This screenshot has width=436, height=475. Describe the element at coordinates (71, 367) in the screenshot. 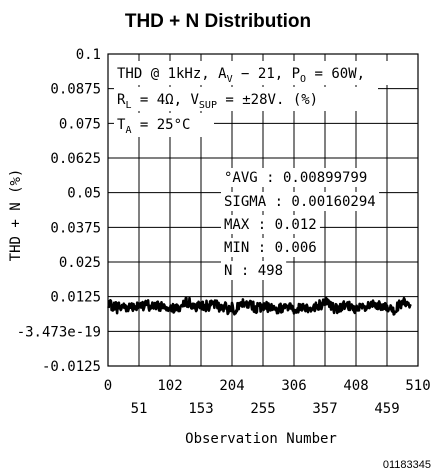

I see `y-tick-label: -0.0125` at that location.